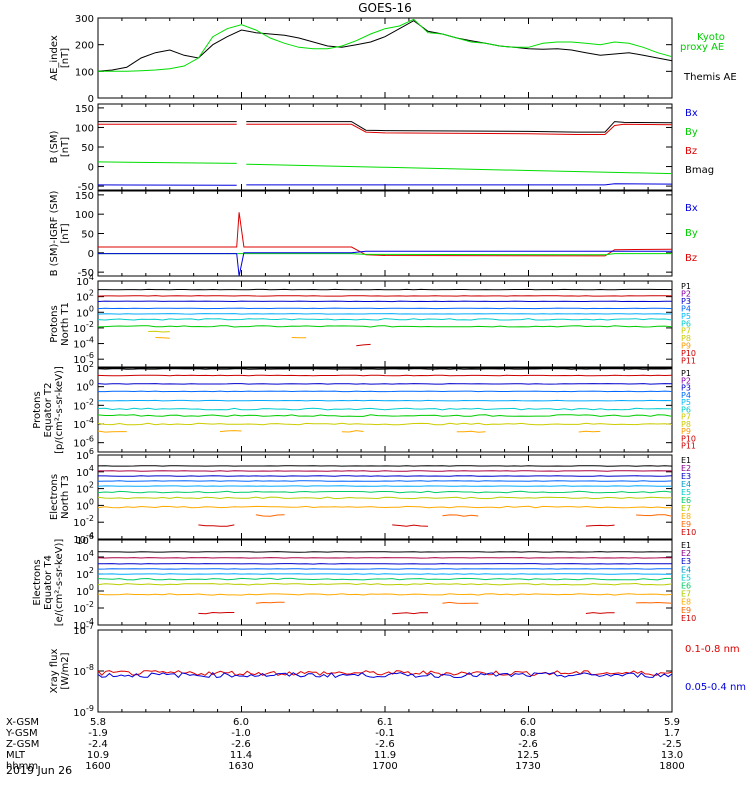 This screenshot has height=800, width=750. What do you see at coordinates (59, 583) in the screenshot?
I see `y-axis-label: [e/(cm²-s-sr-keV)]` at bounding box center [59, 583].